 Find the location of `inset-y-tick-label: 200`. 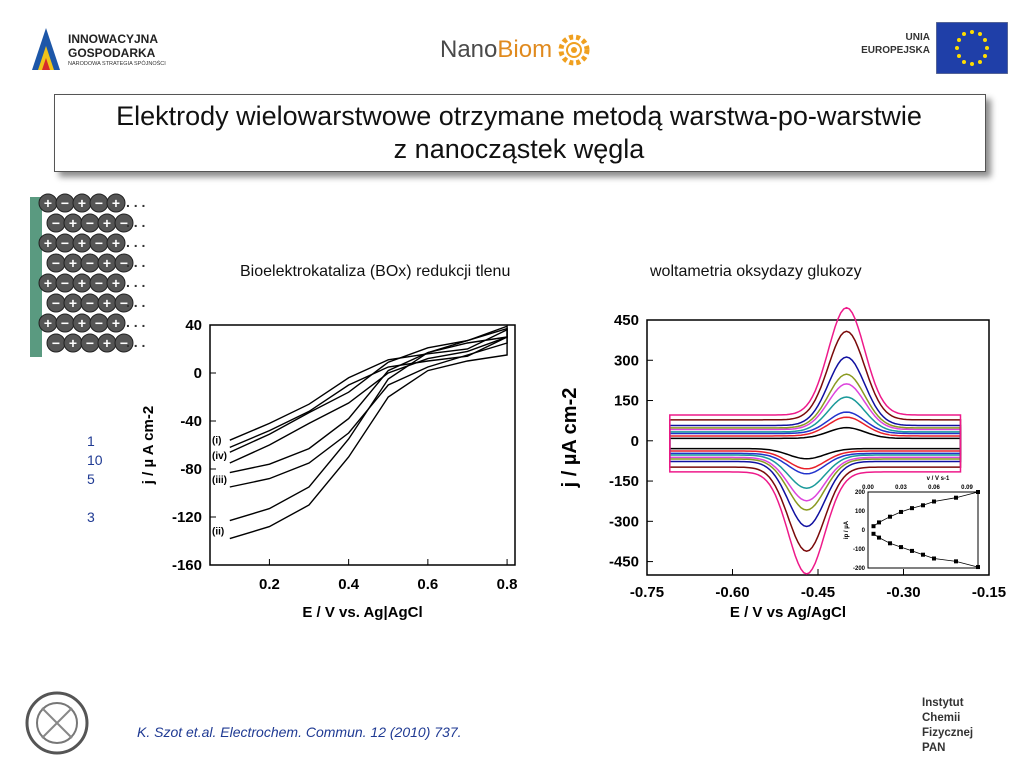

inset-y-tick-label: 200 is located at coordinates (860, 493).